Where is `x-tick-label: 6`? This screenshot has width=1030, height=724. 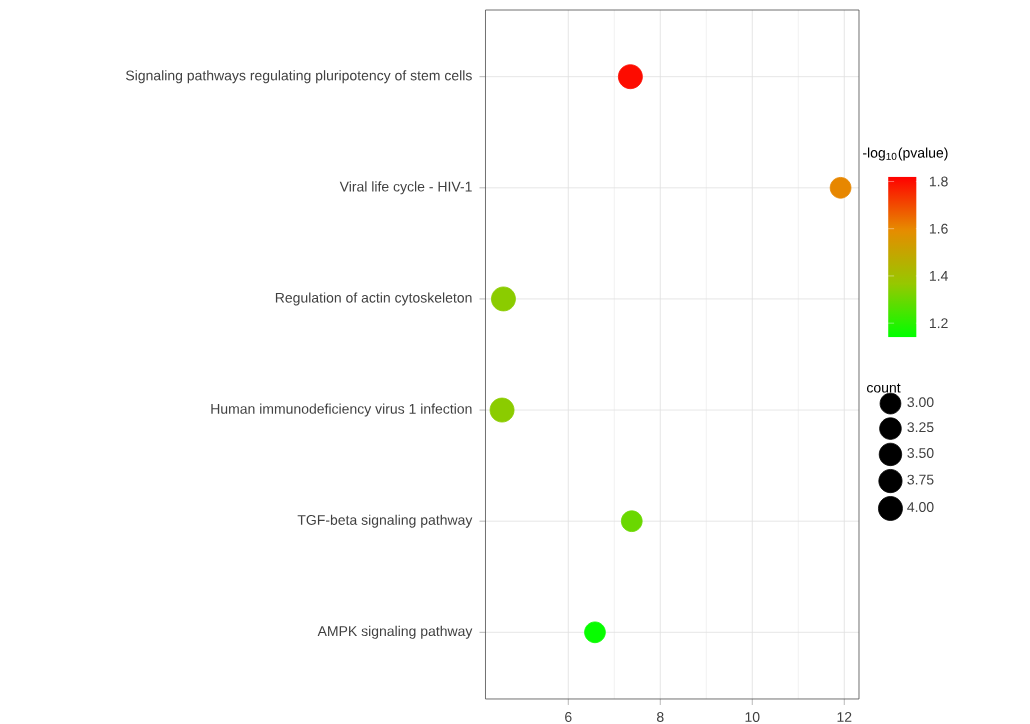 x-tick-label: 6 is located at coordinates (568, 717).